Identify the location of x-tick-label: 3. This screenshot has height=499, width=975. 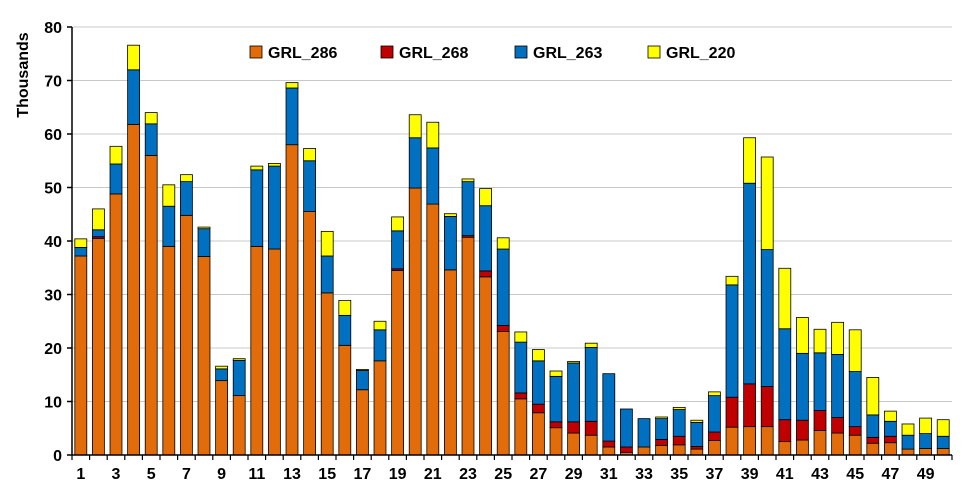
(116, 474).